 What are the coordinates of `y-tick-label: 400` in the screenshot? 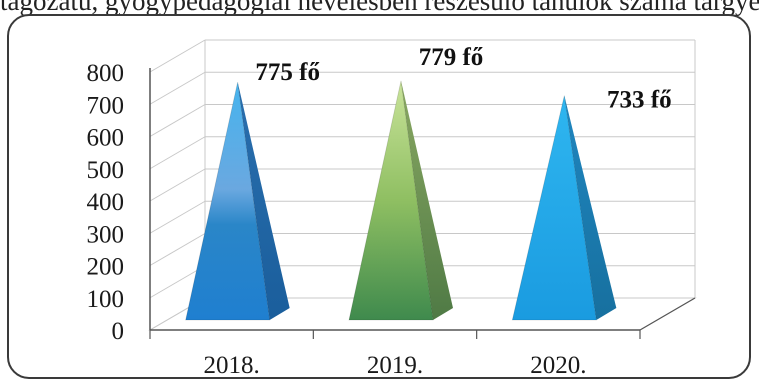 It's located at (106, 202).